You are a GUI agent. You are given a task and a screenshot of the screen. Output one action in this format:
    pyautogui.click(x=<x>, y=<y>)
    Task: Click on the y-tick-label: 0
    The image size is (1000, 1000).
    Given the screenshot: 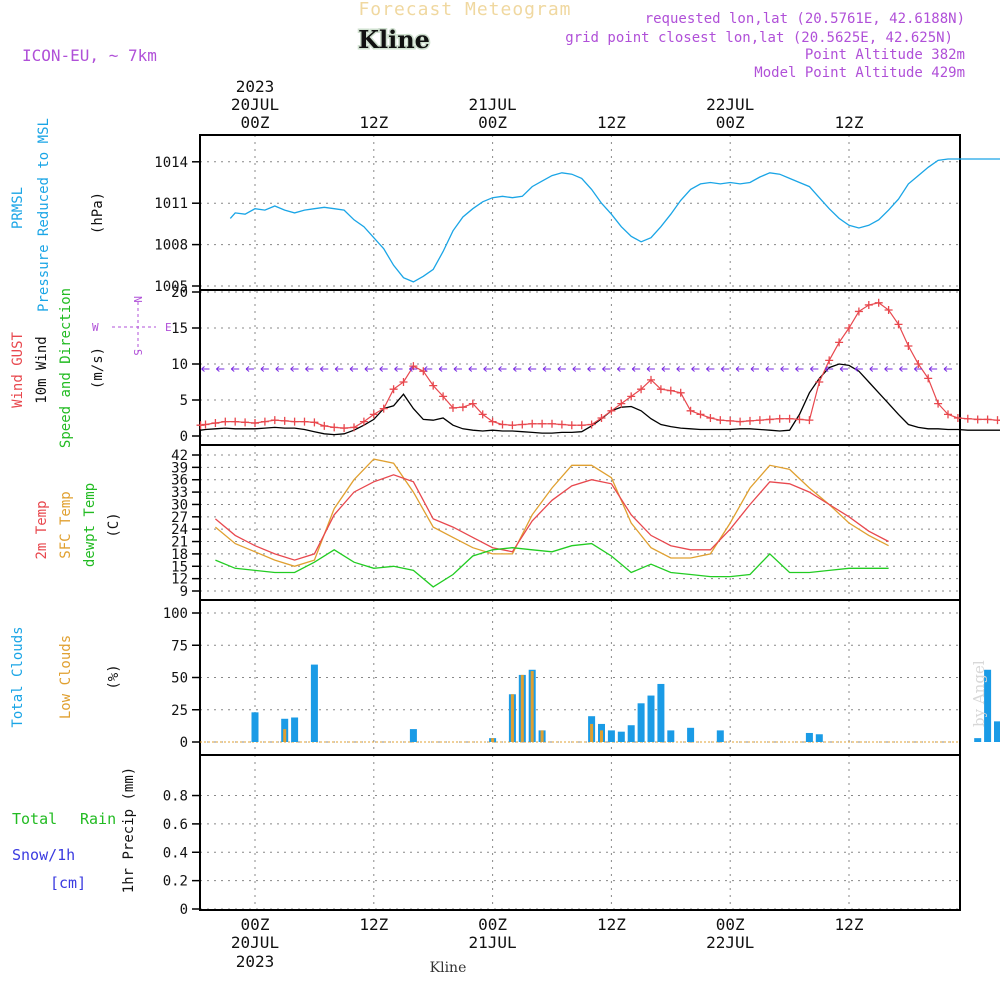 What is the action you would take?
    pyautogui.click(x=184, y=437)
    